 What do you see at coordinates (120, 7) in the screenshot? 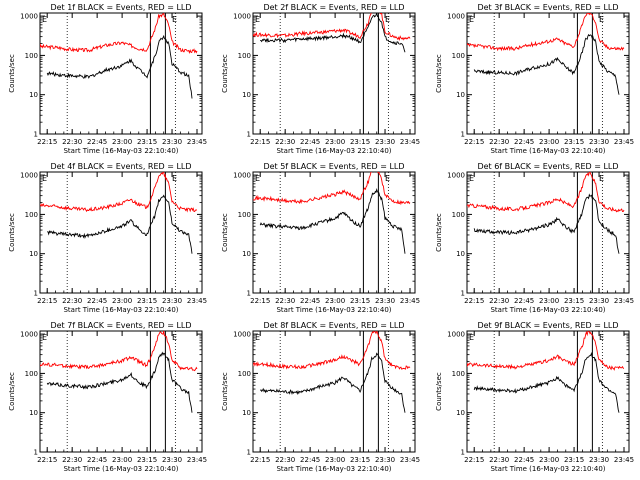
I see `panel-title: Det 1f BLACK = Events, RED = LLD` at bounding box center [120, 7].